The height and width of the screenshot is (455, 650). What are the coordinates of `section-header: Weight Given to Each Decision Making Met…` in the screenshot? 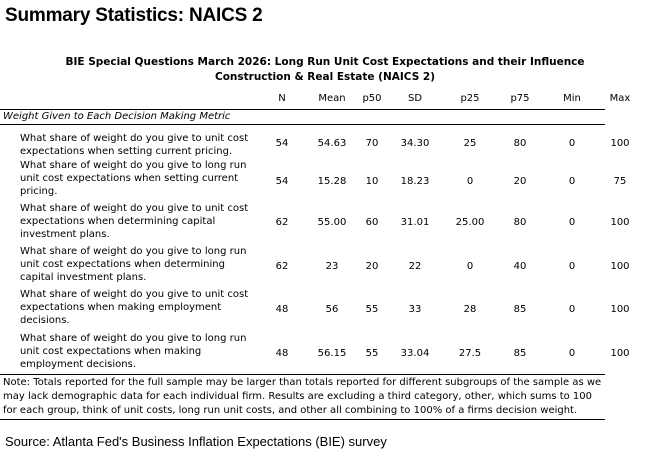 It's located at (302, 117).